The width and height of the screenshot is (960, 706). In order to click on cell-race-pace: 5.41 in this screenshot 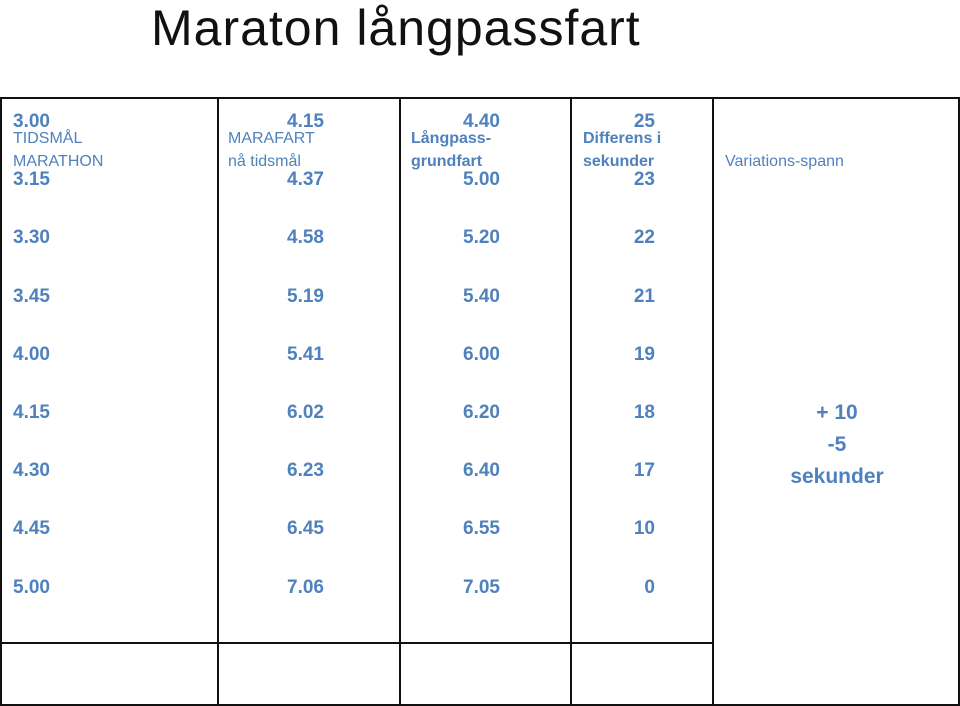, I will do `click(305, 354)`.